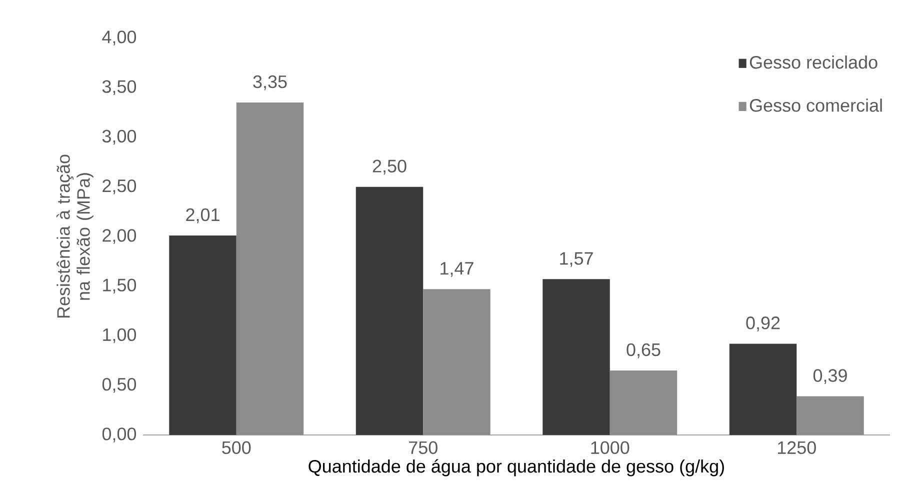 The height and width of the screenshot is (500, 909). Describe the element at coordinates (236, 447) in the screenshot. I see `x-tick-label: 500` at that location.